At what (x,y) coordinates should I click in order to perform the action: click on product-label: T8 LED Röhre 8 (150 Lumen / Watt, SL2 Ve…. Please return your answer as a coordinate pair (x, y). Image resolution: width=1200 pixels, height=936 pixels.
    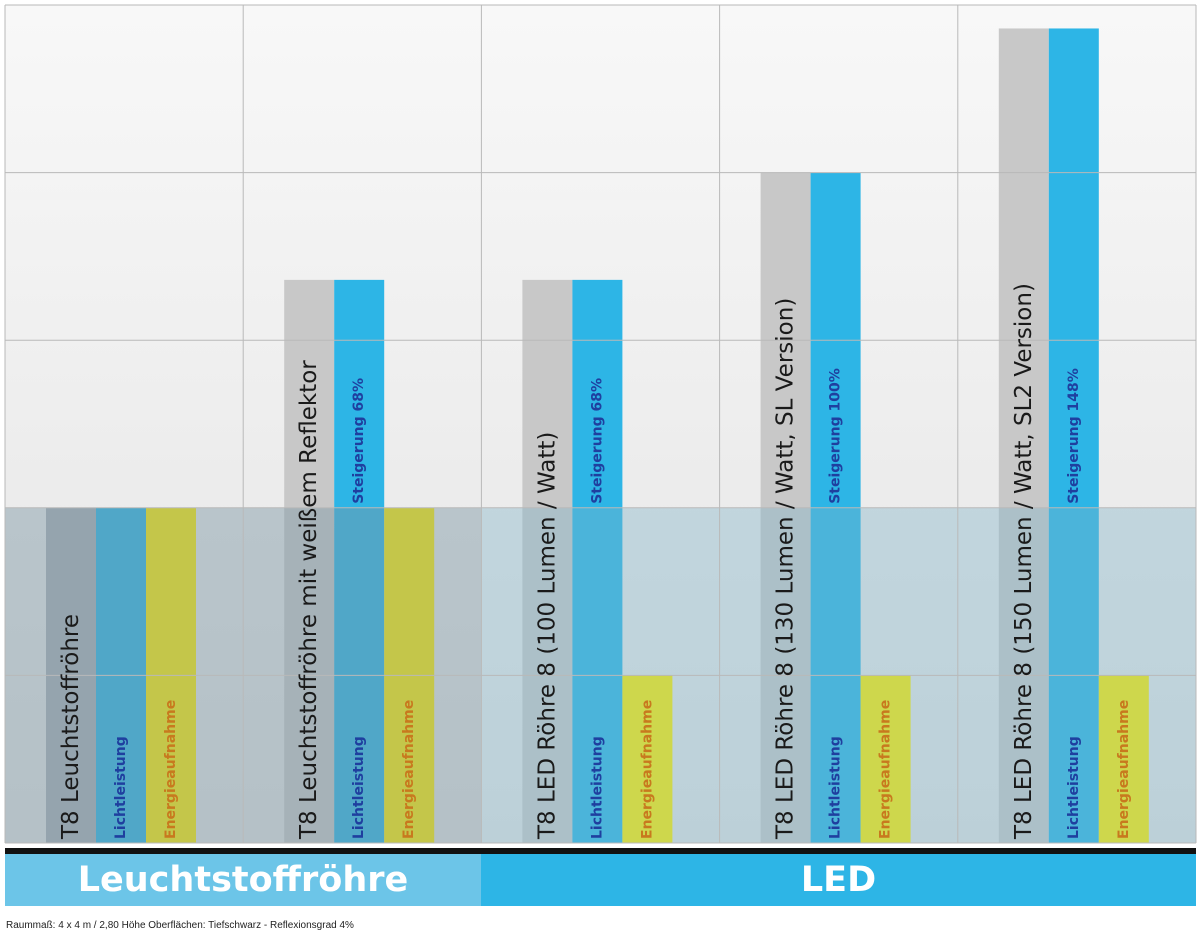
    Looking at the image, I should click on (1024, 561).